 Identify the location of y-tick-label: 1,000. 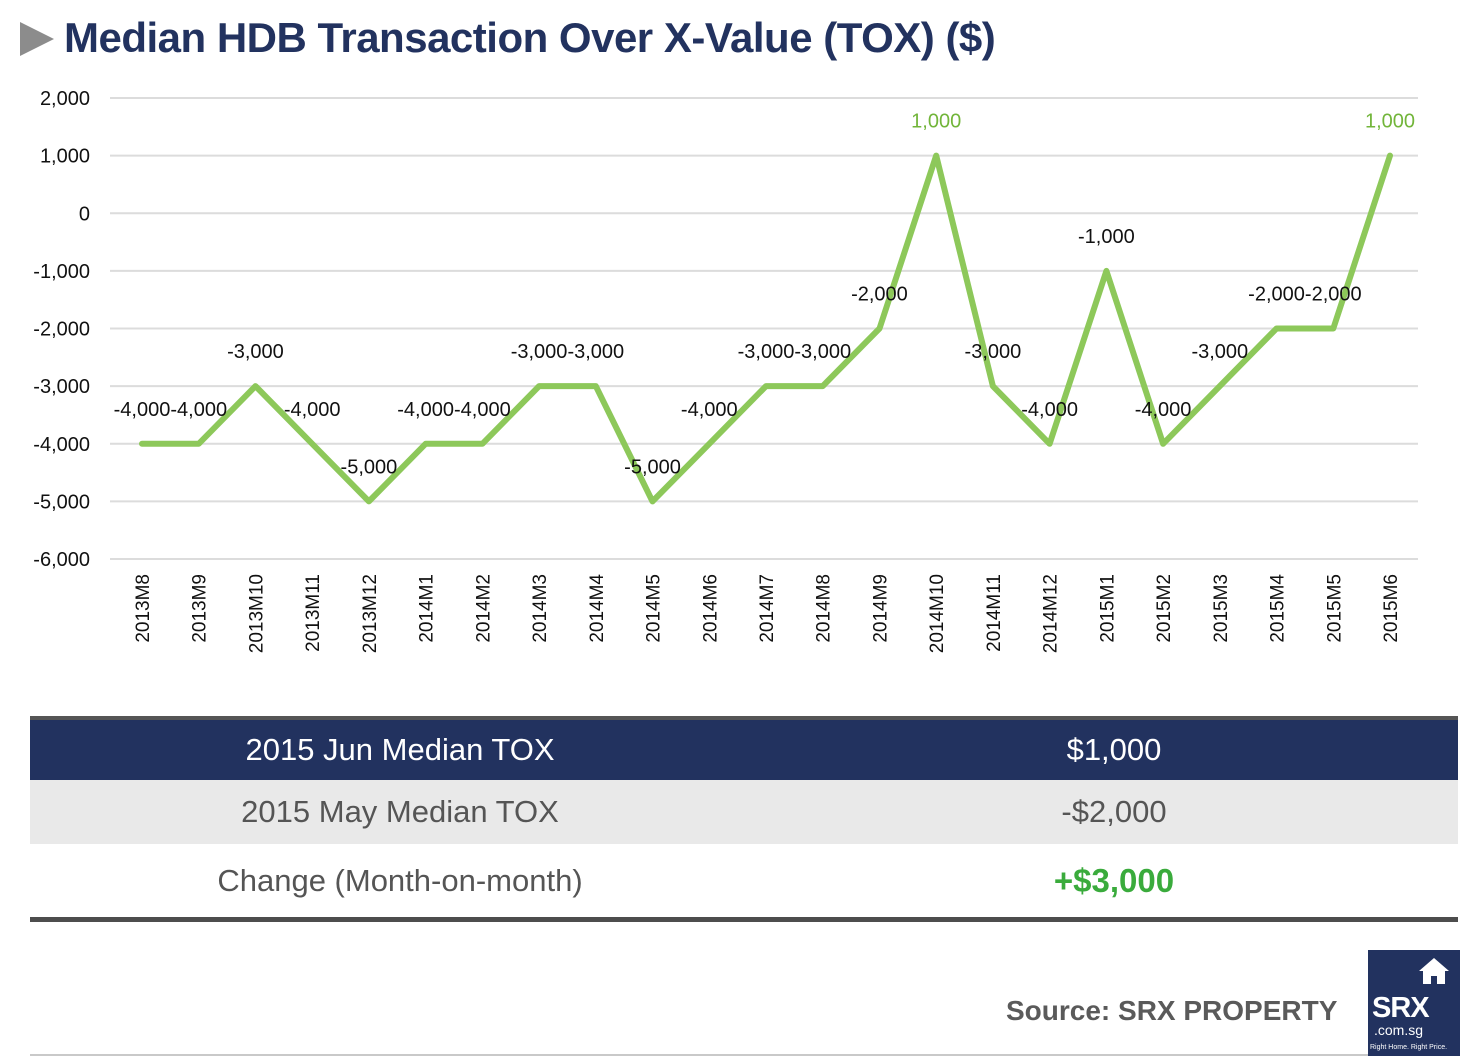
(65, 157).